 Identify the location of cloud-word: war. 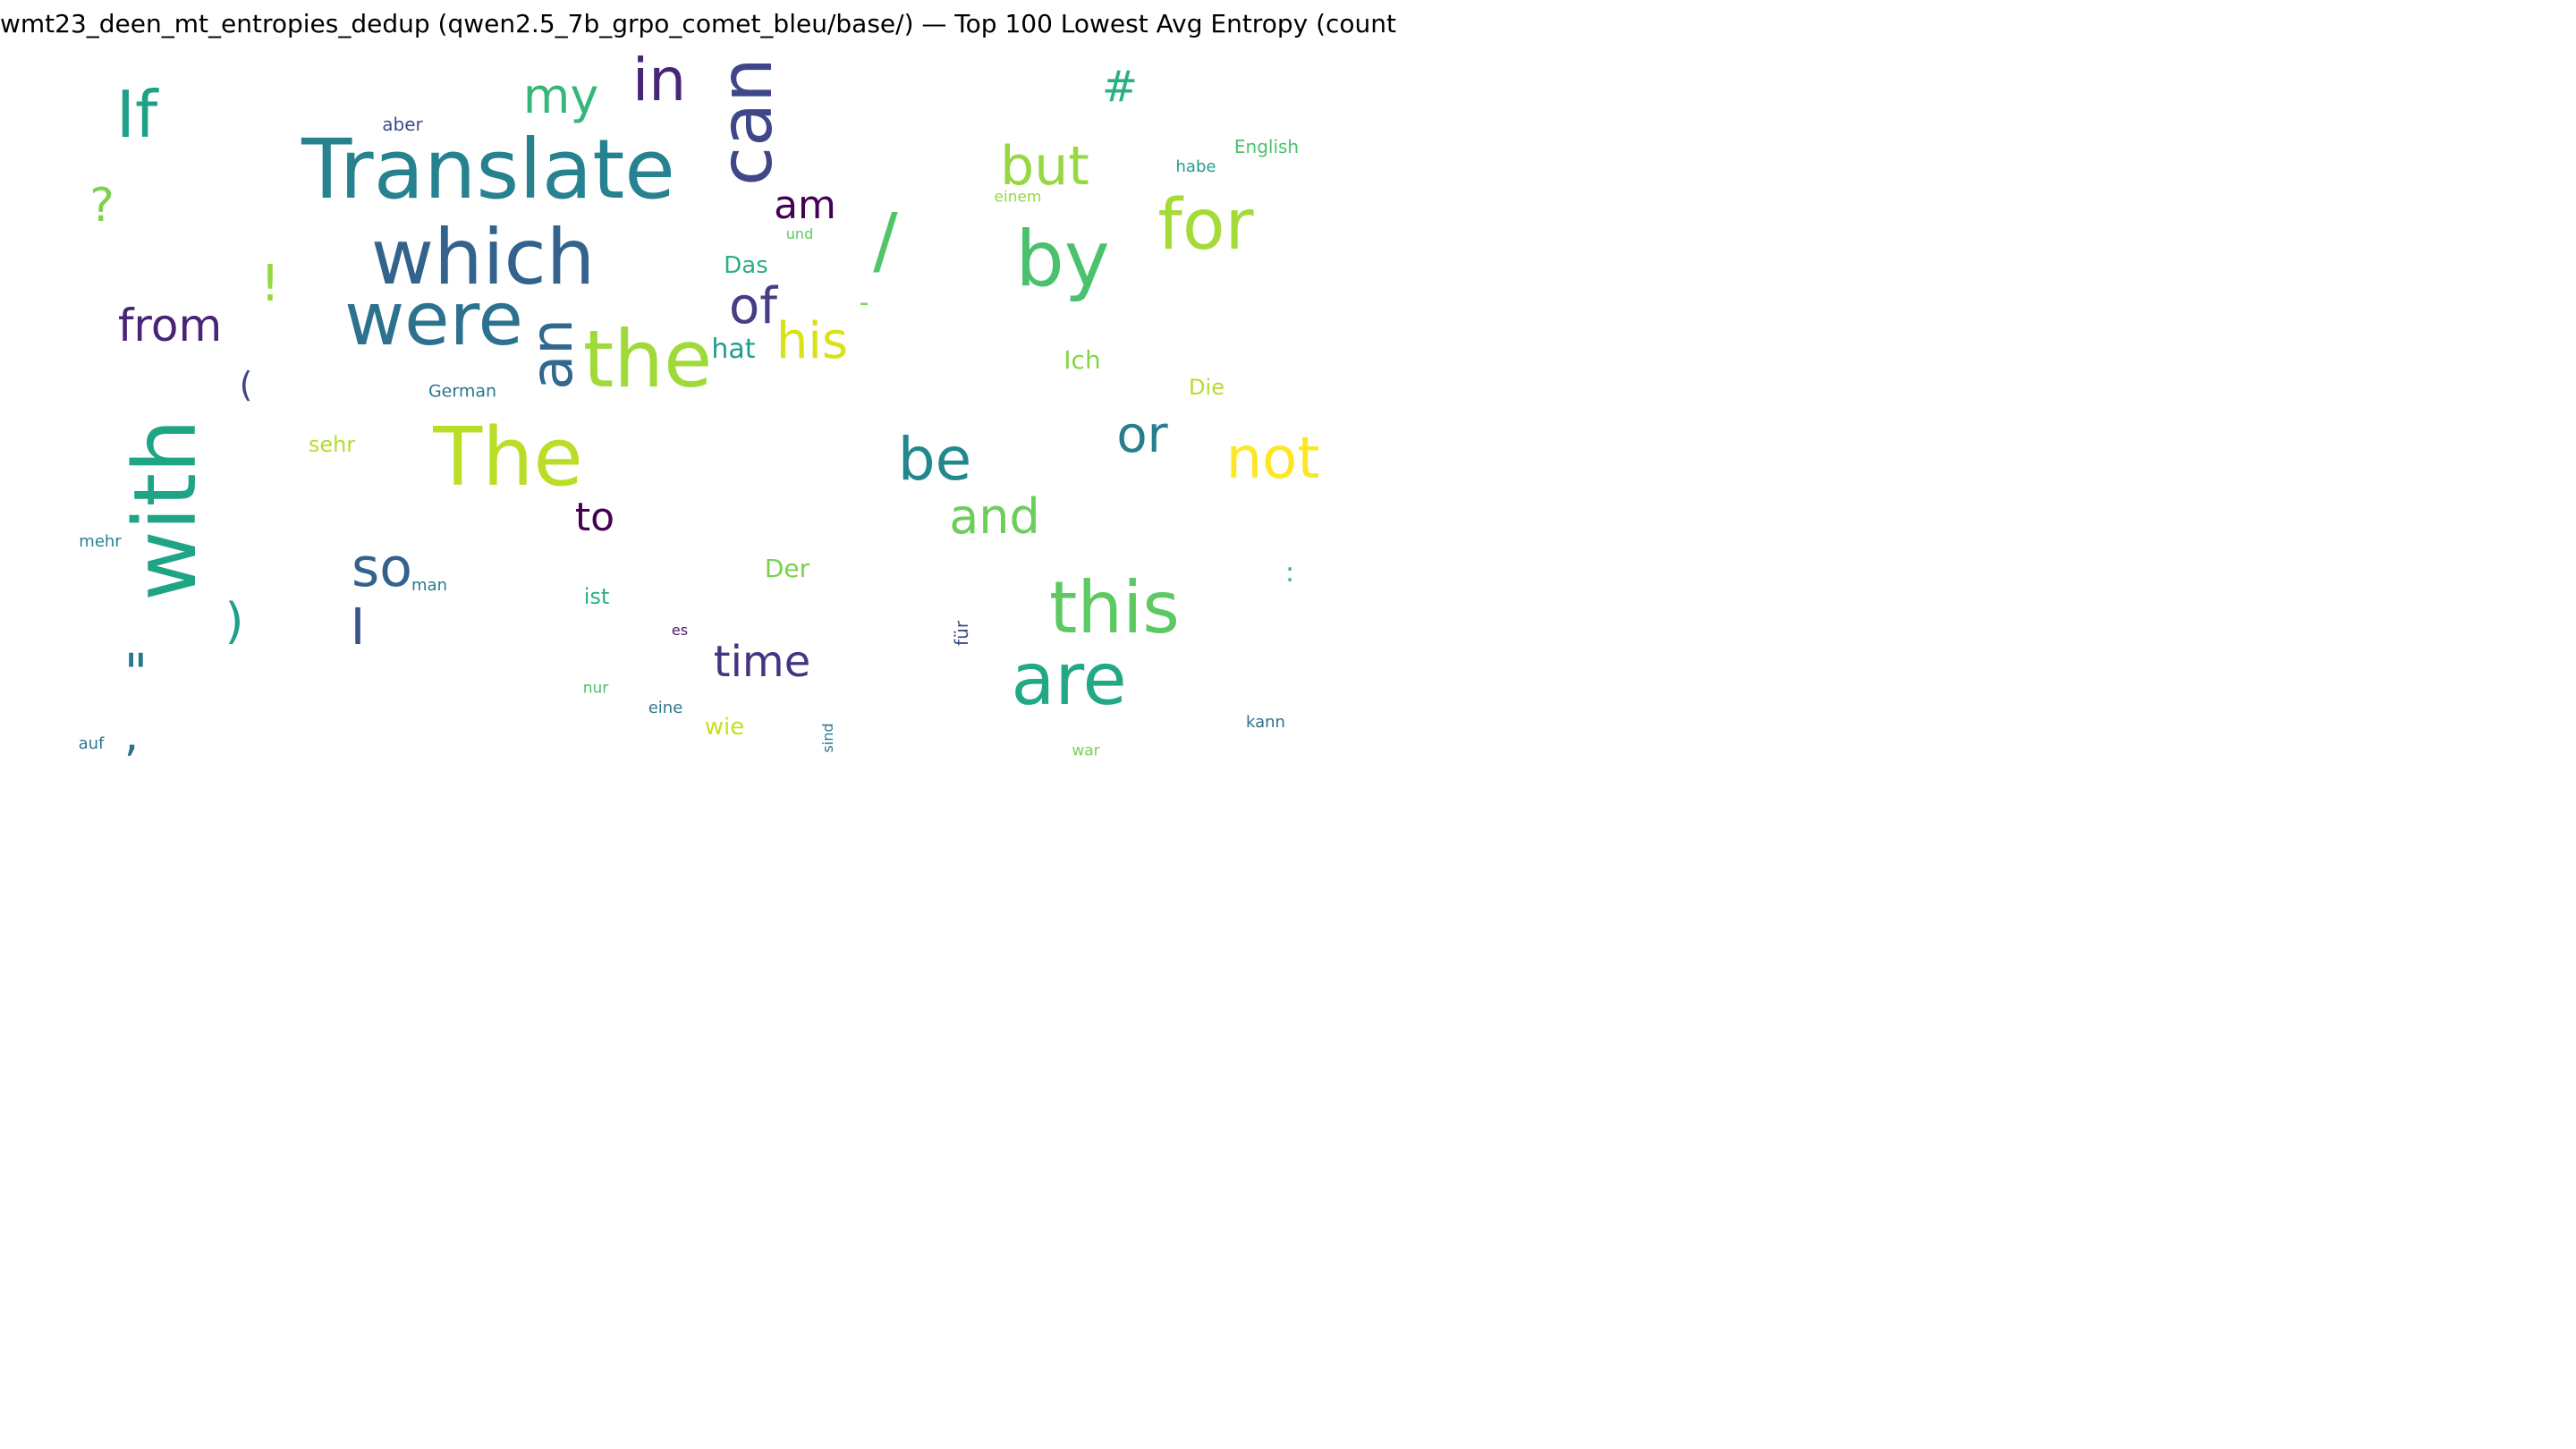
(1086, 750).